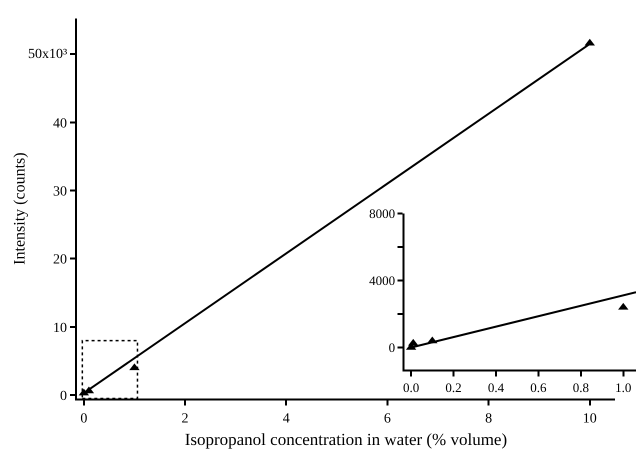  I want to click on x-tick-label: 0.4, so click(496, 387).